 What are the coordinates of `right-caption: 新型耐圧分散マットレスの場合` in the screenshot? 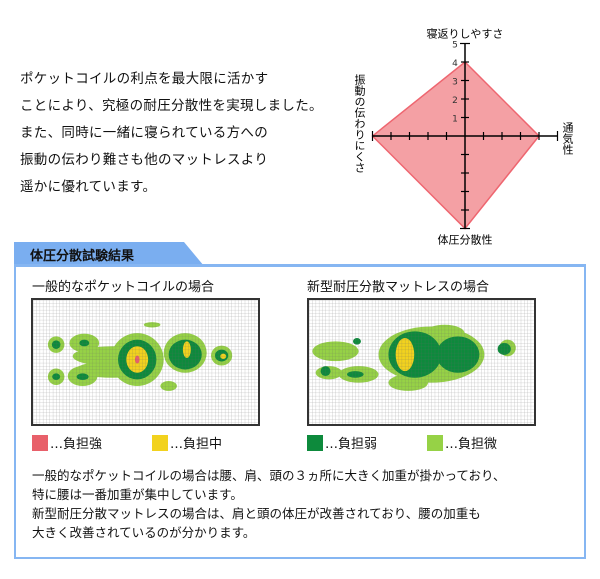 It's located at (398, 287).